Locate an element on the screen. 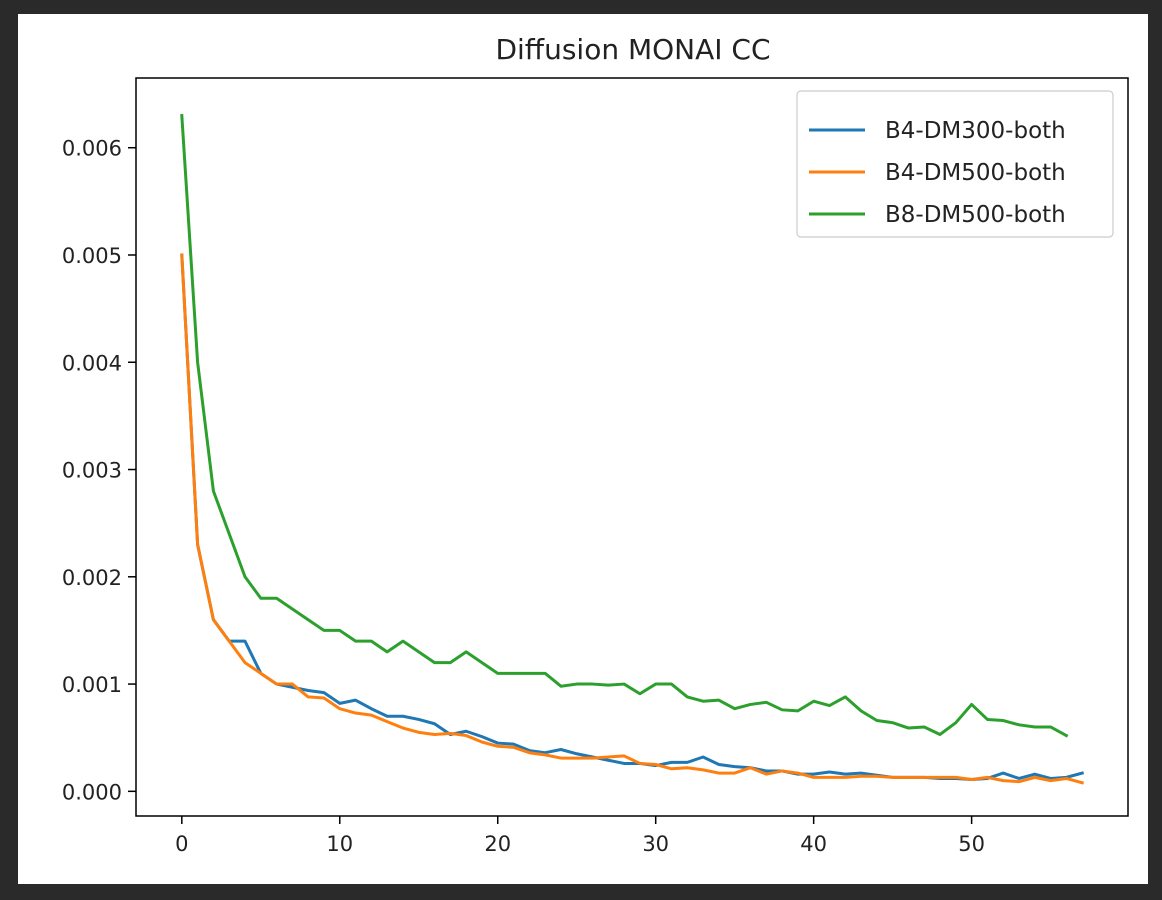  legend: B4-DM300-both B4-DM500-both B8-DM500-both is located at coordinates (955, 164).